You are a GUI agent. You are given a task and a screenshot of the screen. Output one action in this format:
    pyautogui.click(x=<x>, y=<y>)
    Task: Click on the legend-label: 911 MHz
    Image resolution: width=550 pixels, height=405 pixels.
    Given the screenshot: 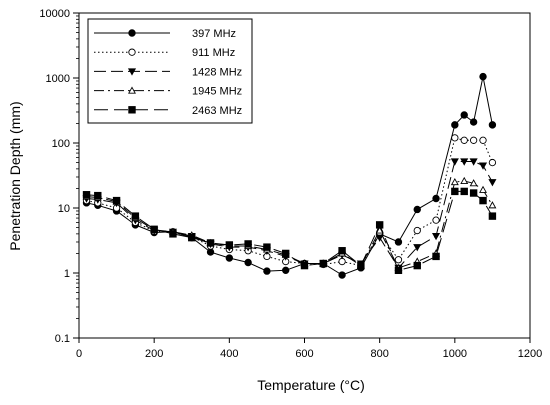 What is the action you would take?
    pyautogui.click(x=213, y=53)
    